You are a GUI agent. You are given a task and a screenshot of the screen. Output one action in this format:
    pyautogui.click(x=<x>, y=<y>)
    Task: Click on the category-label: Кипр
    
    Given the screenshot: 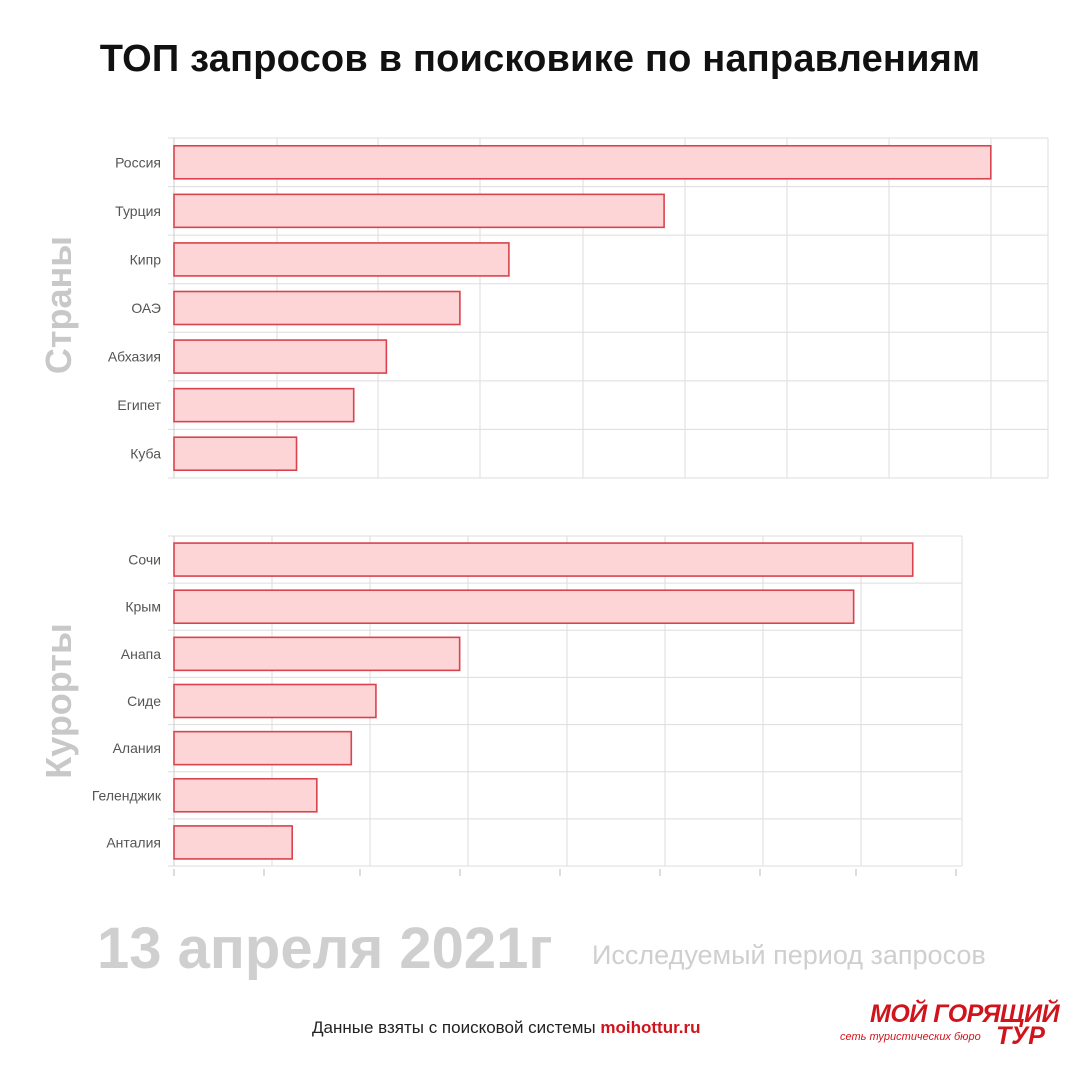 What is the action you would take?
    pyautogui.click(x=146, y=259)
    